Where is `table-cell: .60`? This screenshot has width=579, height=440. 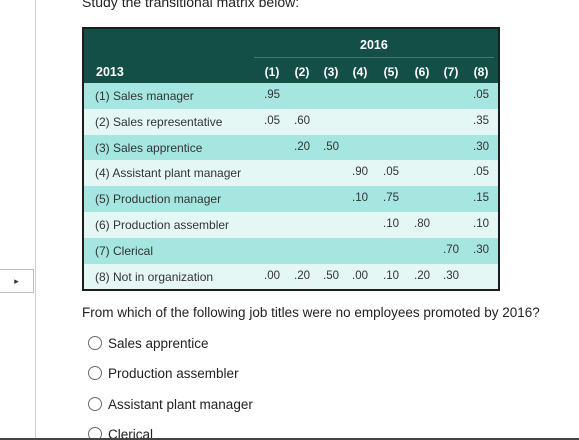 table-cell: .60 is located at coordinates (302, 120).